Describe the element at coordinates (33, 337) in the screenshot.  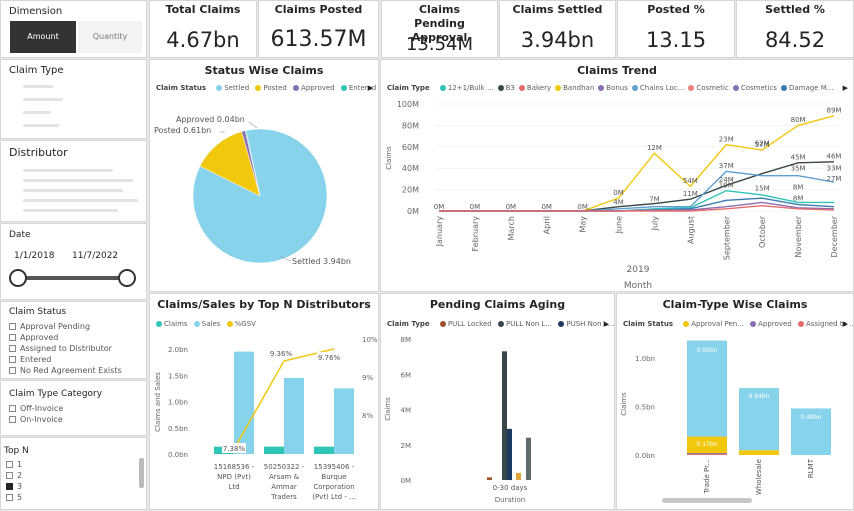
I see `status-item-approved: Approved` at that location.